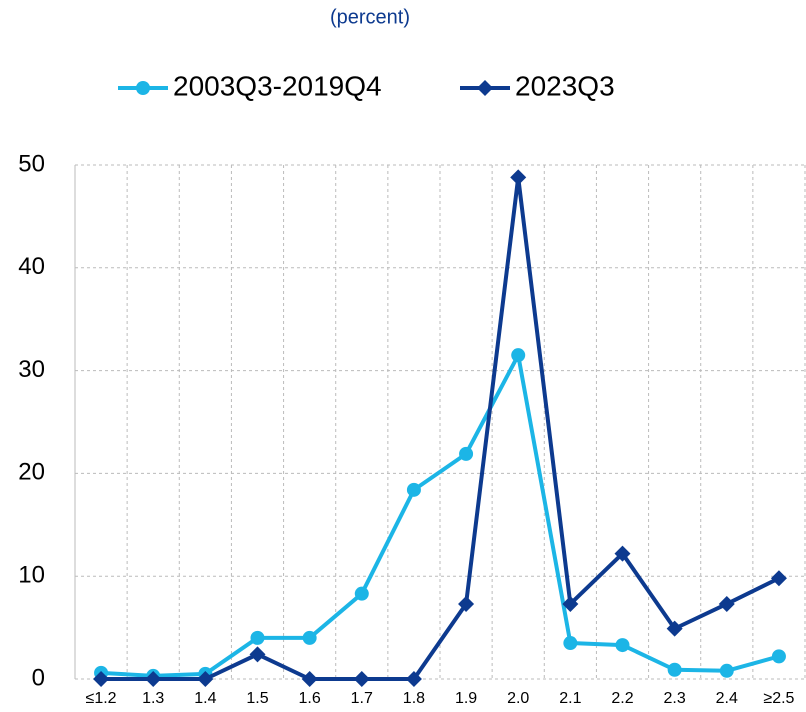 The height and width of the screenshot is (712, 806). What do you see at coordinates (310, 698) in the screenshot?
I see `x-tick-label: 1.6` at bounding box center [310, 698].